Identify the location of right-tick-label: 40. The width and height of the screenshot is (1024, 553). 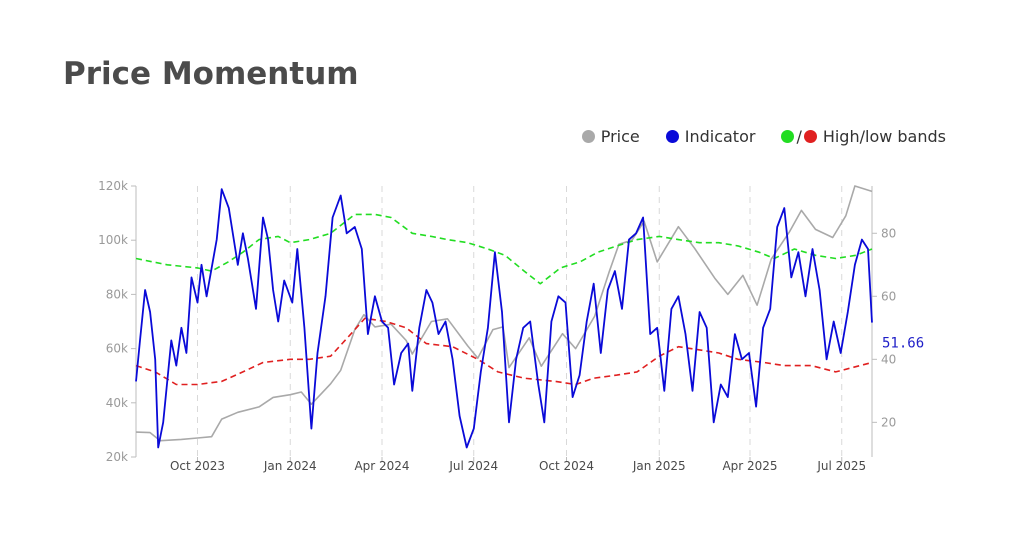
(888, 359).